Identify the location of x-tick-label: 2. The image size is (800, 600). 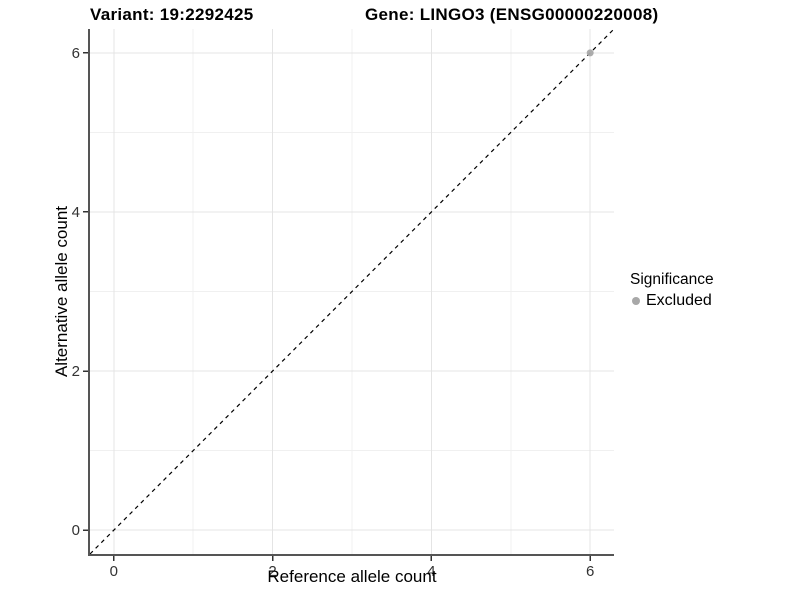
(272, 571).